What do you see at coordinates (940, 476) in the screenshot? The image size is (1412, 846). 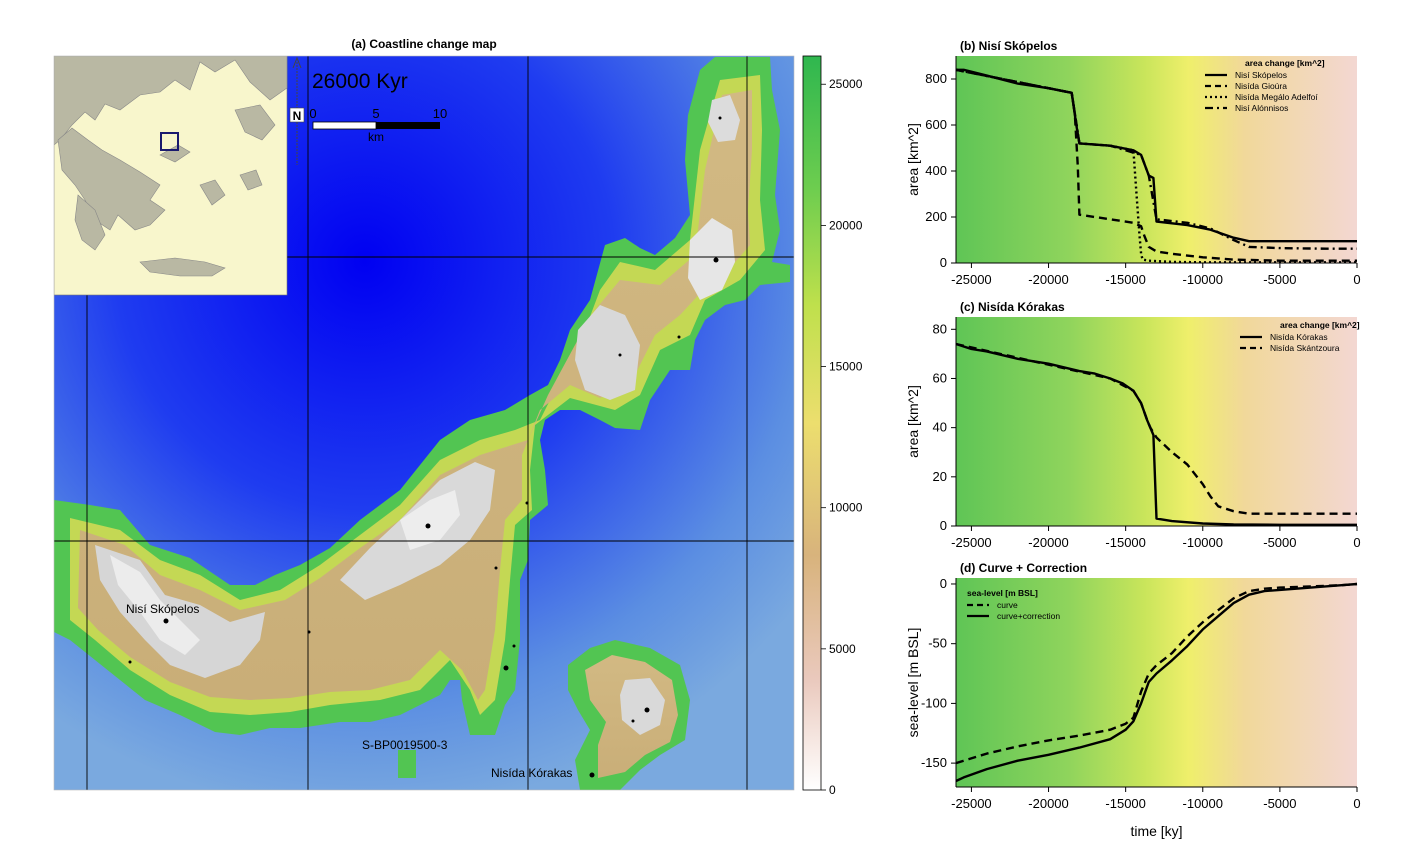 I see `y-tick-label: 20` at bounding box center [940, 476].